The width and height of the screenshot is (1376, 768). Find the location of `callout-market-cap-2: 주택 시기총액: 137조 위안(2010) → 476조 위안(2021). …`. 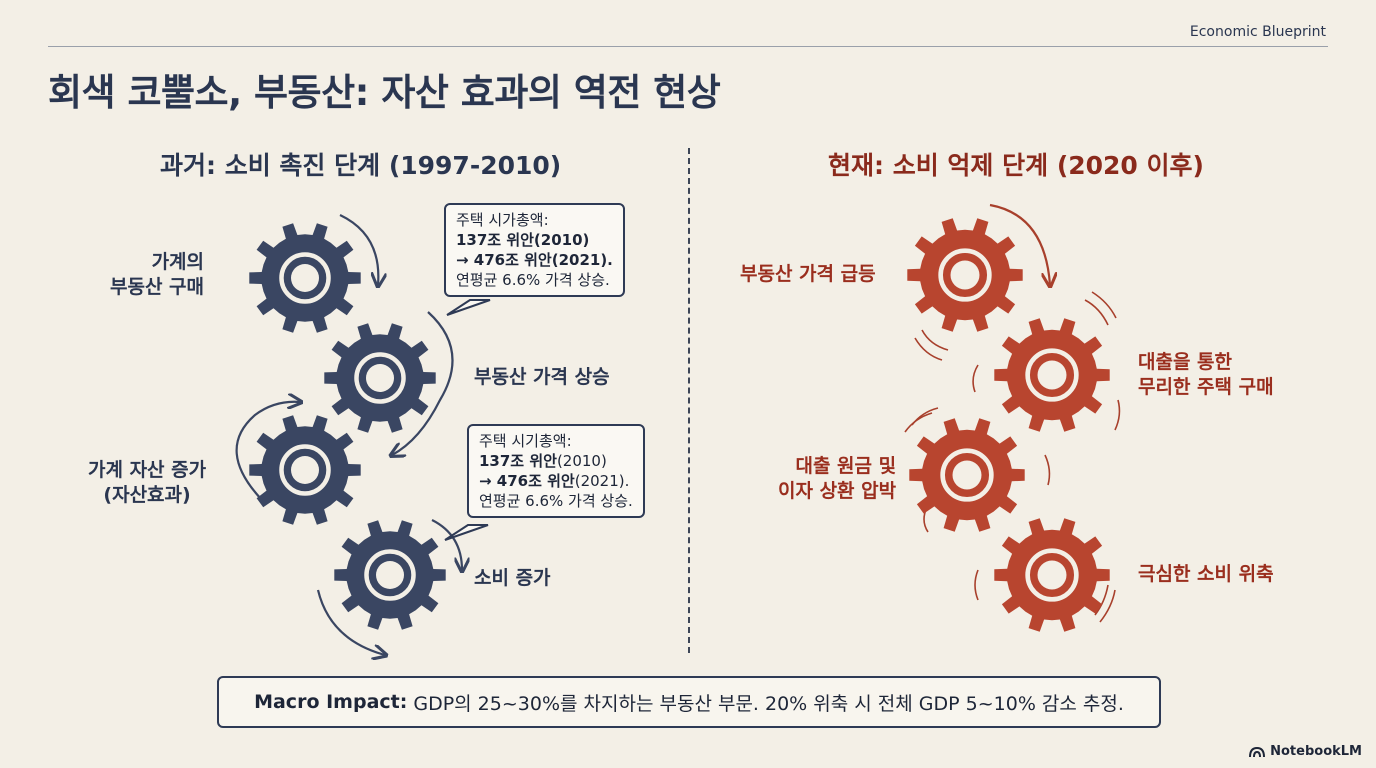

callout-market-cap-2: 주택 시기총액: 137조 위안(2010) → 476조 위안(2021). … is located at coordinates (556, 471).